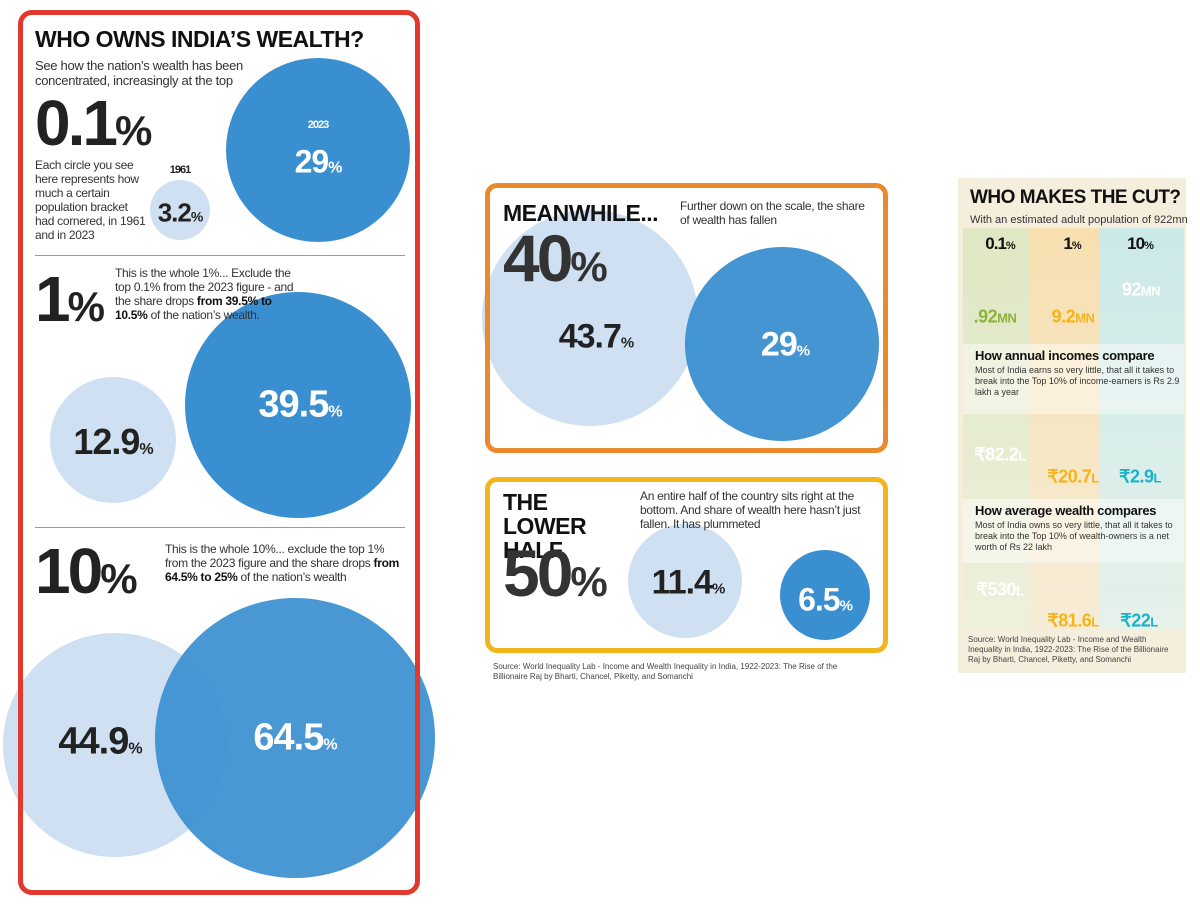 The width and height of the screenshot is (1200, 912). I want to click on figure: 0.1%, so click(1000, 244).